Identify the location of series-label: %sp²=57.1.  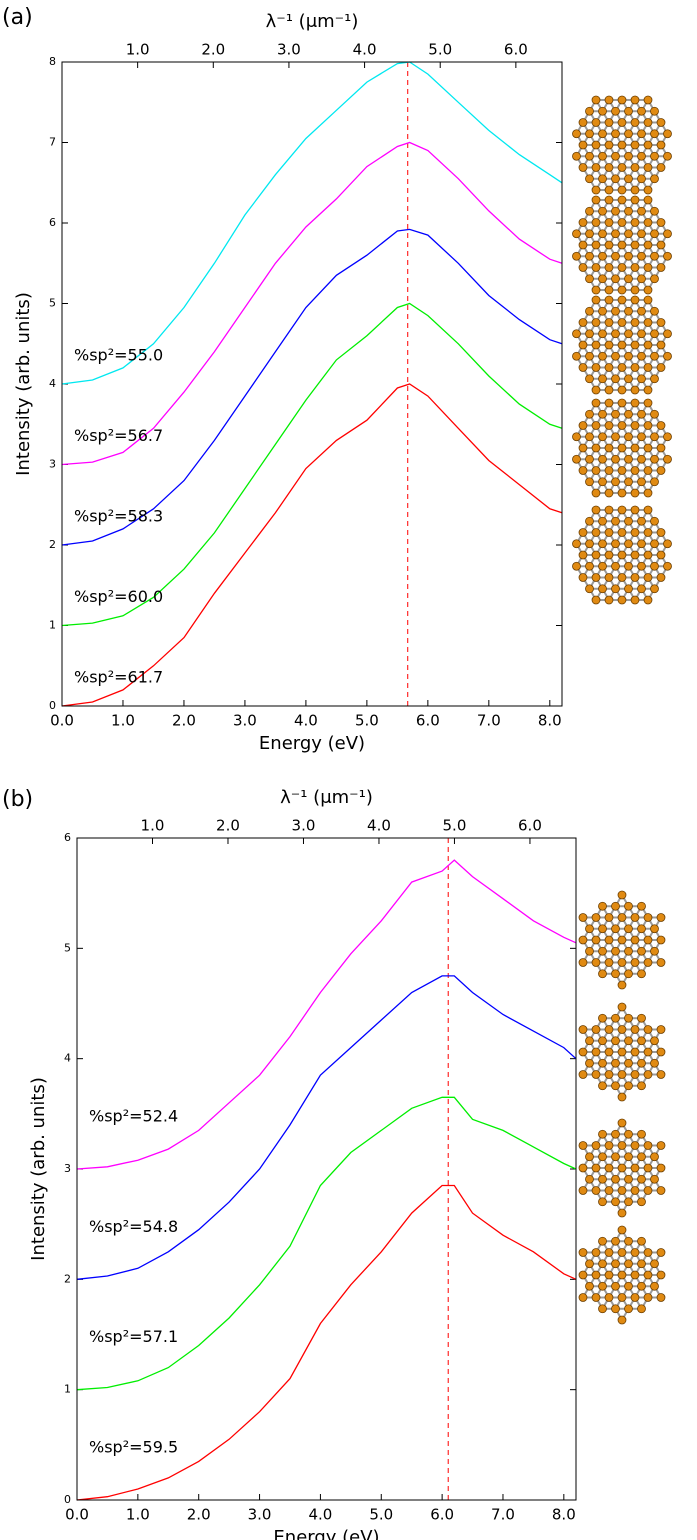
(133, 1336).